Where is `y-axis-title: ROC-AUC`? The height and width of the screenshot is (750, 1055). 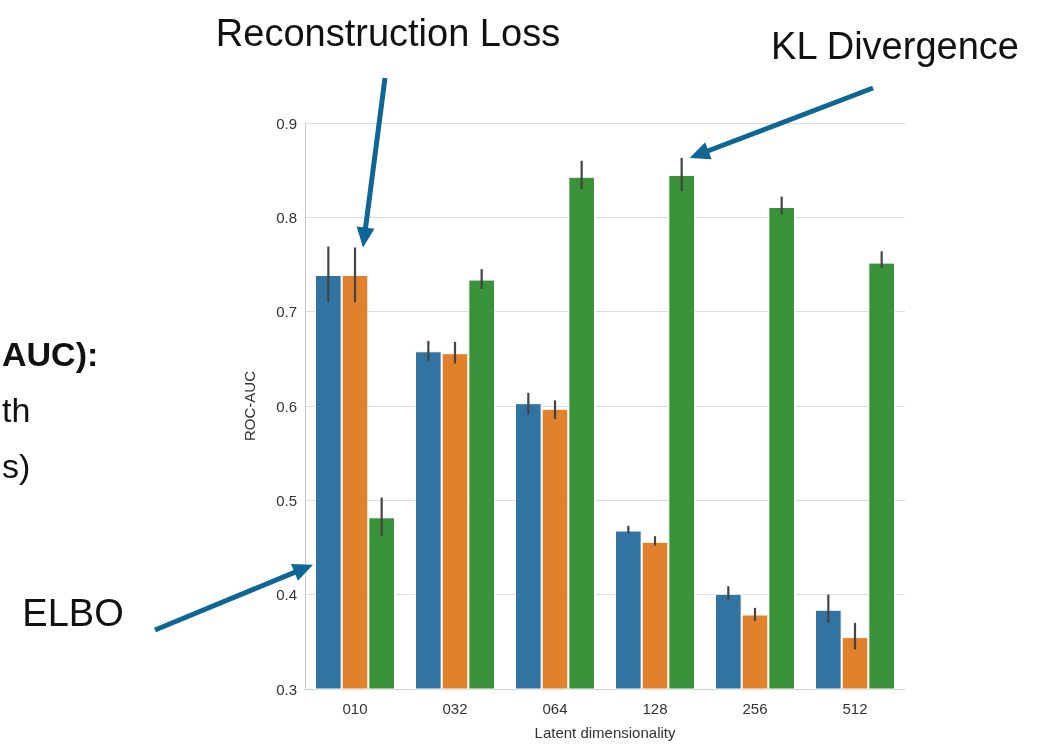
y-axis-title: ROC-AUC is located at coordinates (249, 405).